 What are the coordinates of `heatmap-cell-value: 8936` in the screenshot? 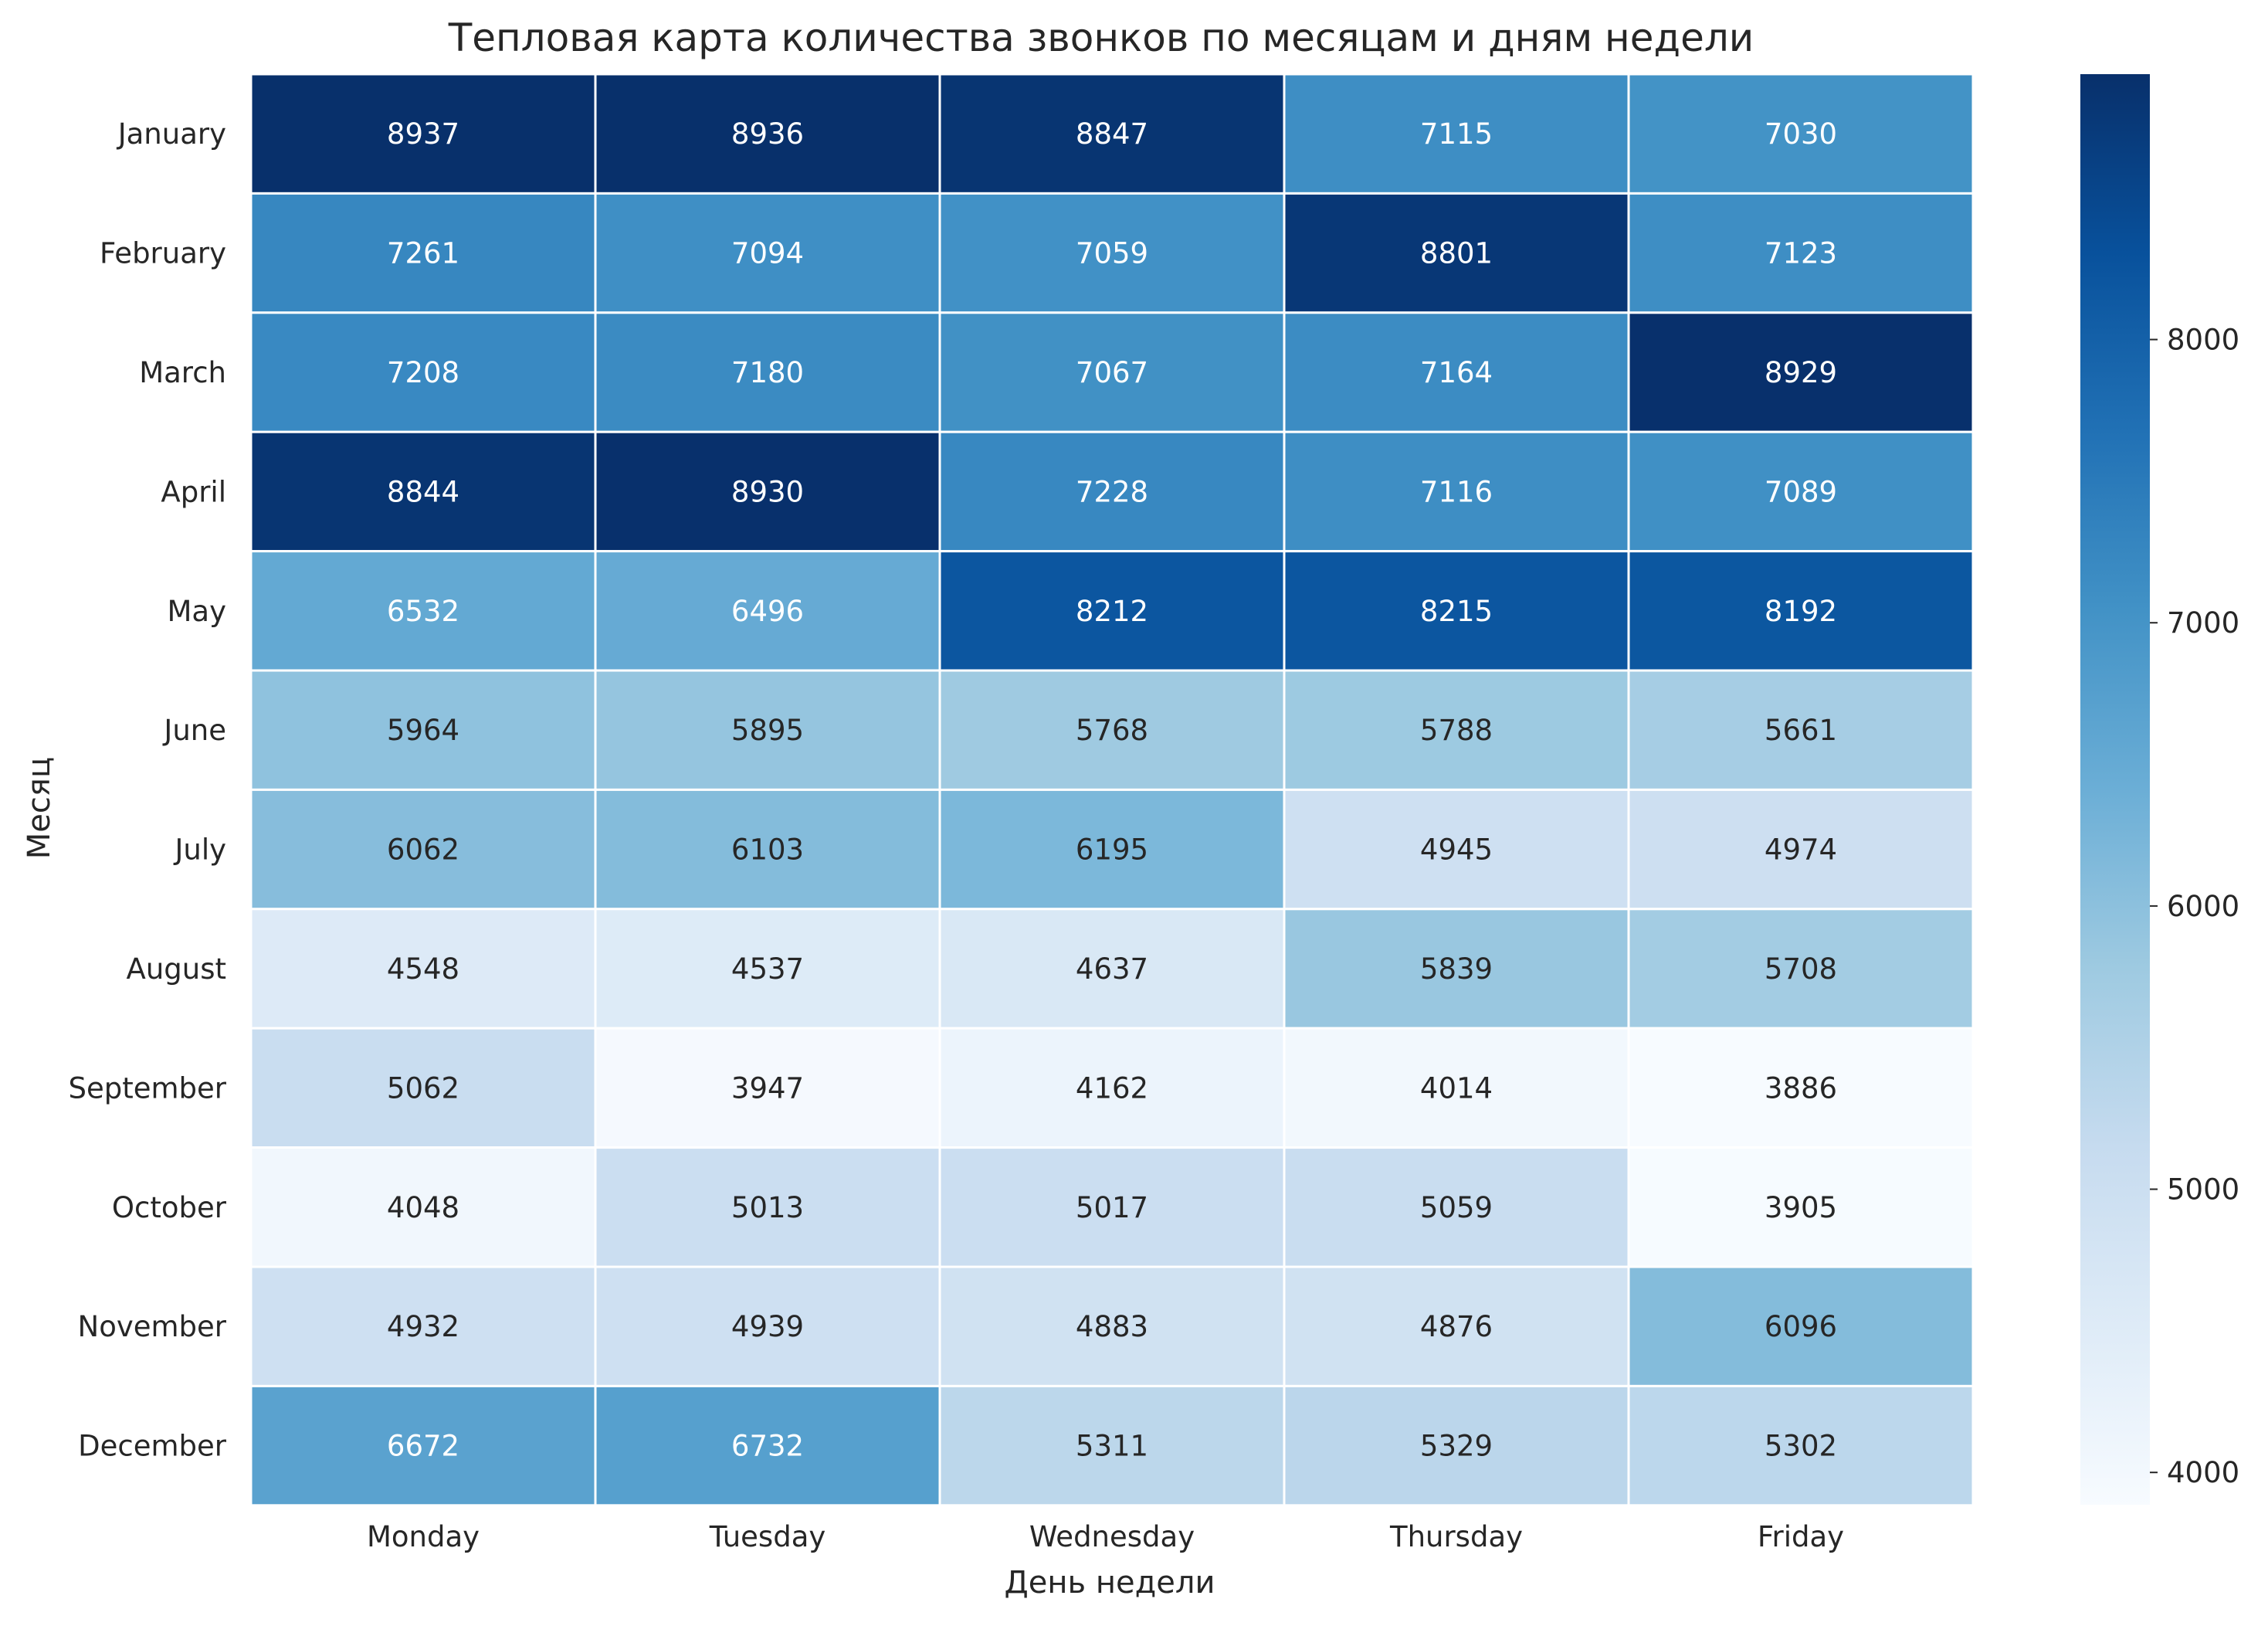 It's located at (767, 134).